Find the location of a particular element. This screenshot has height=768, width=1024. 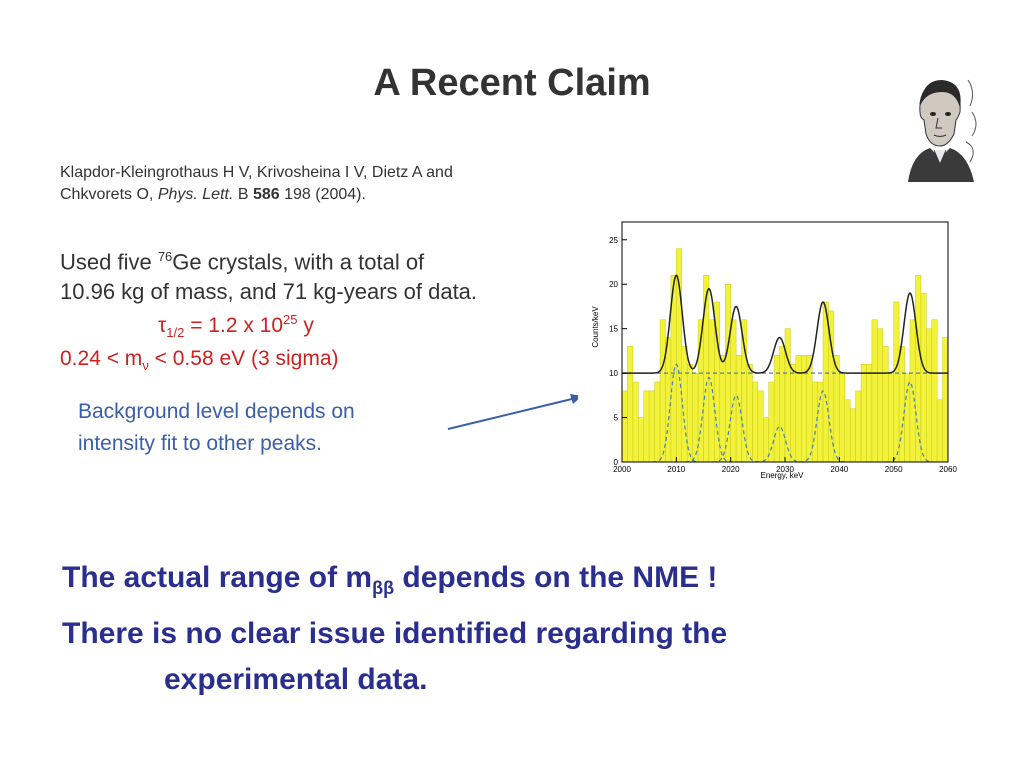

x-axis-label: Energy, keV is located at coordinates (783, 475).